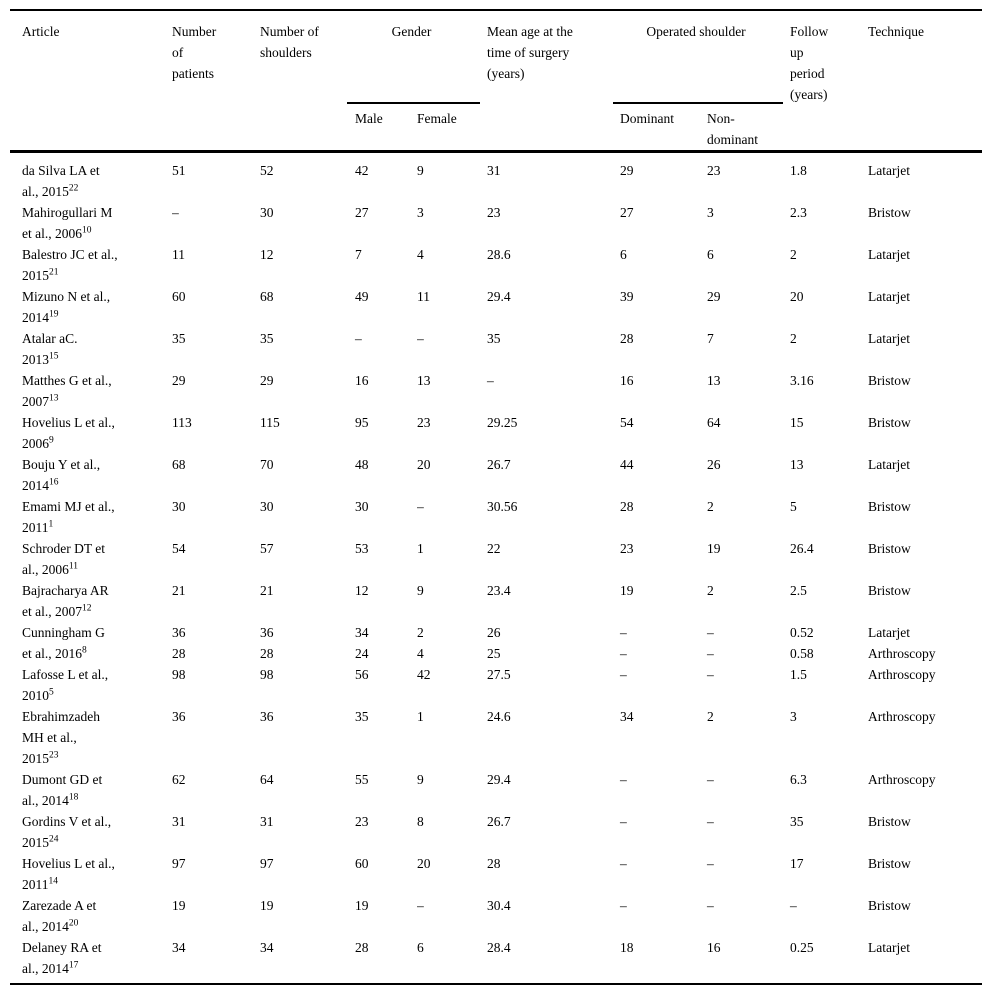  Describe the element at coordinates (362, 422) in the screenshot. I see `cell-male: 95` at that location.